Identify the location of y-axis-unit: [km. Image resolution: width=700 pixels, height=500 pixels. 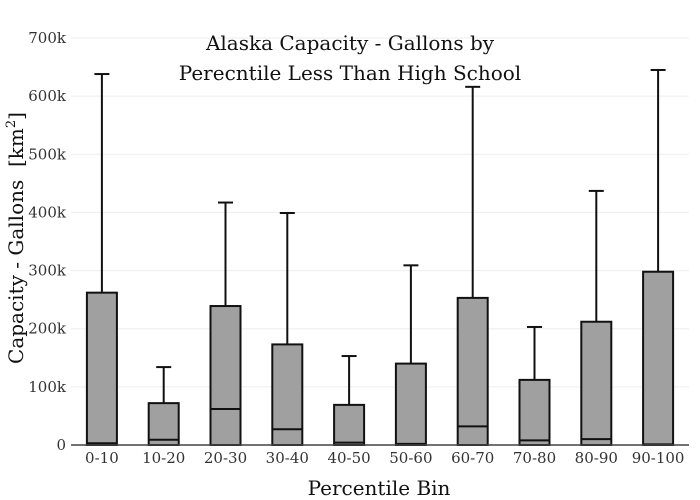
(16, 147).